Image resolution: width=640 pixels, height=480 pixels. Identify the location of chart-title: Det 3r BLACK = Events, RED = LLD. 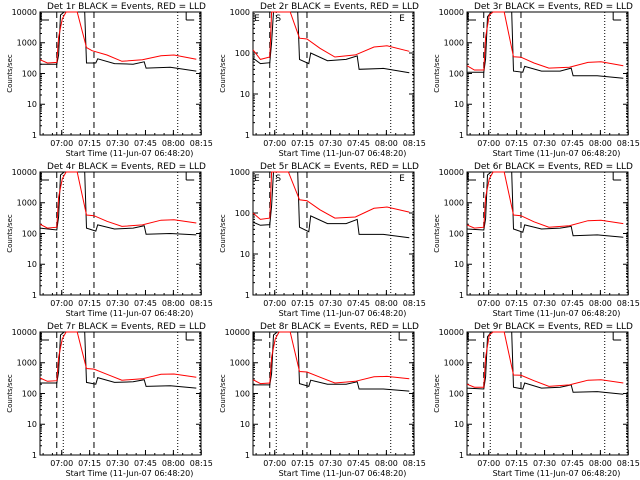
(553, 7).